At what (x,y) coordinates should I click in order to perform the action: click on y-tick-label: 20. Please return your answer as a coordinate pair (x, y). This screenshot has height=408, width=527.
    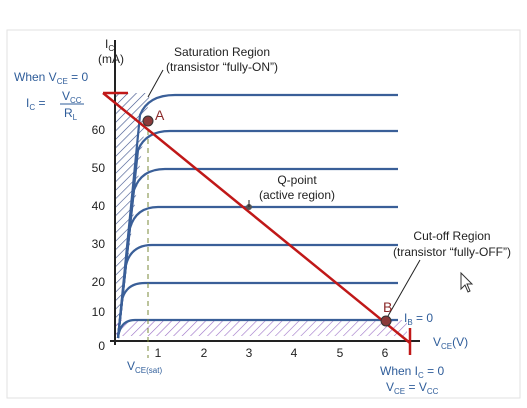
    Looking at the image, I should click on (99, 282).